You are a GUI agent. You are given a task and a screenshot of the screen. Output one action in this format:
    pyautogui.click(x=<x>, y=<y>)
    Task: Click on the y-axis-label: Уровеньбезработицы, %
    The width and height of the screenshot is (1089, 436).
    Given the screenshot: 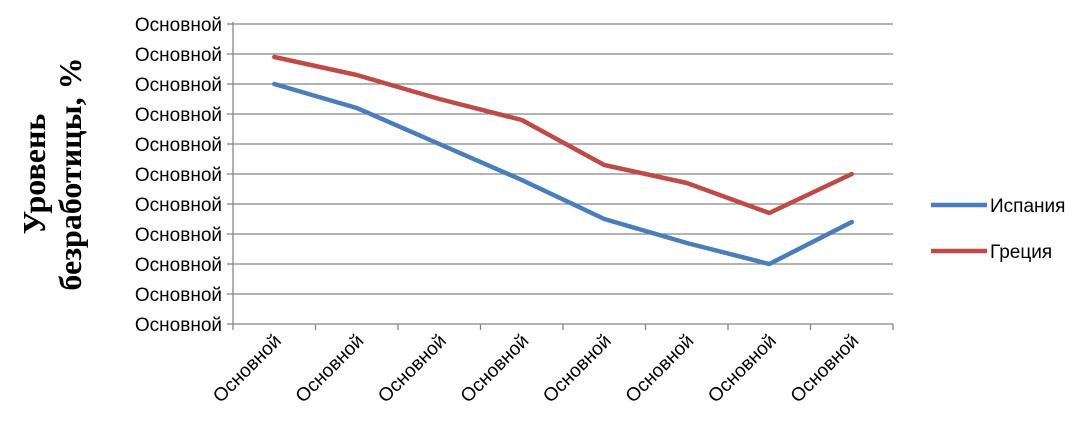 What is the action you would take?
    pyautogui.click(x=52, y=173)
    